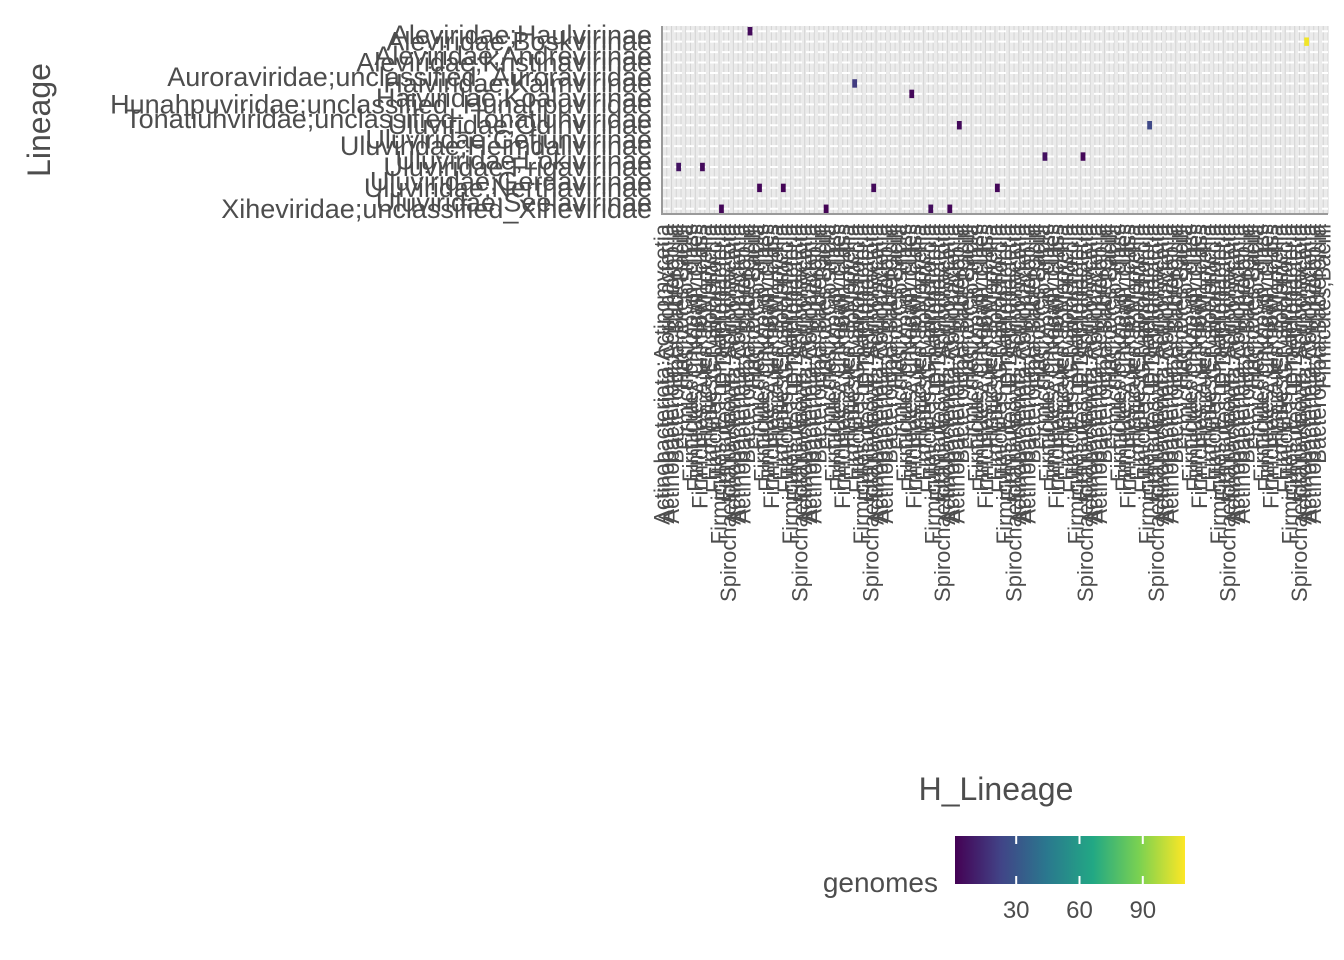 This screenshot has height=960, width=1344. I want to click on legend-tick-label: 60, so click(1079, 910).